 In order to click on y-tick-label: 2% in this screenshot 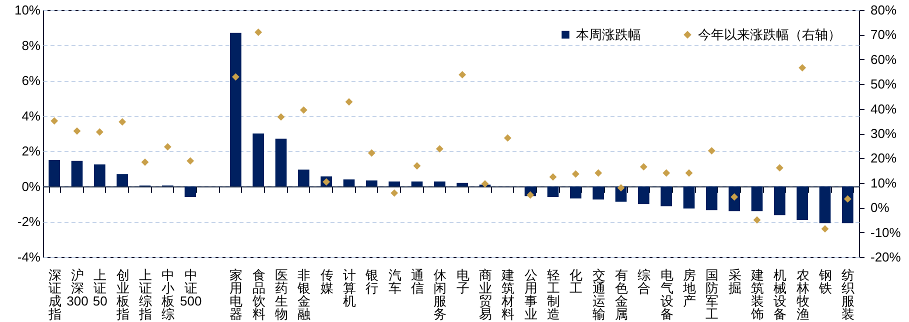, I will do `click(31, 151)`.